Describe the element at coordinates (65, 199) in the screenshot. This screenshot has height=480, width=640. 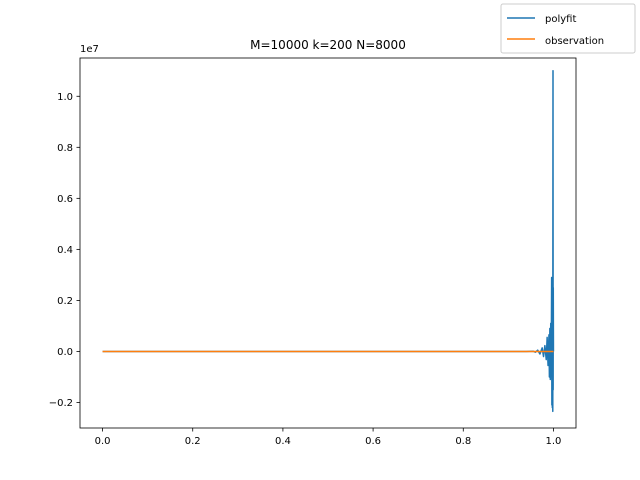
I see `y-tick-label: 0.6` at that location.